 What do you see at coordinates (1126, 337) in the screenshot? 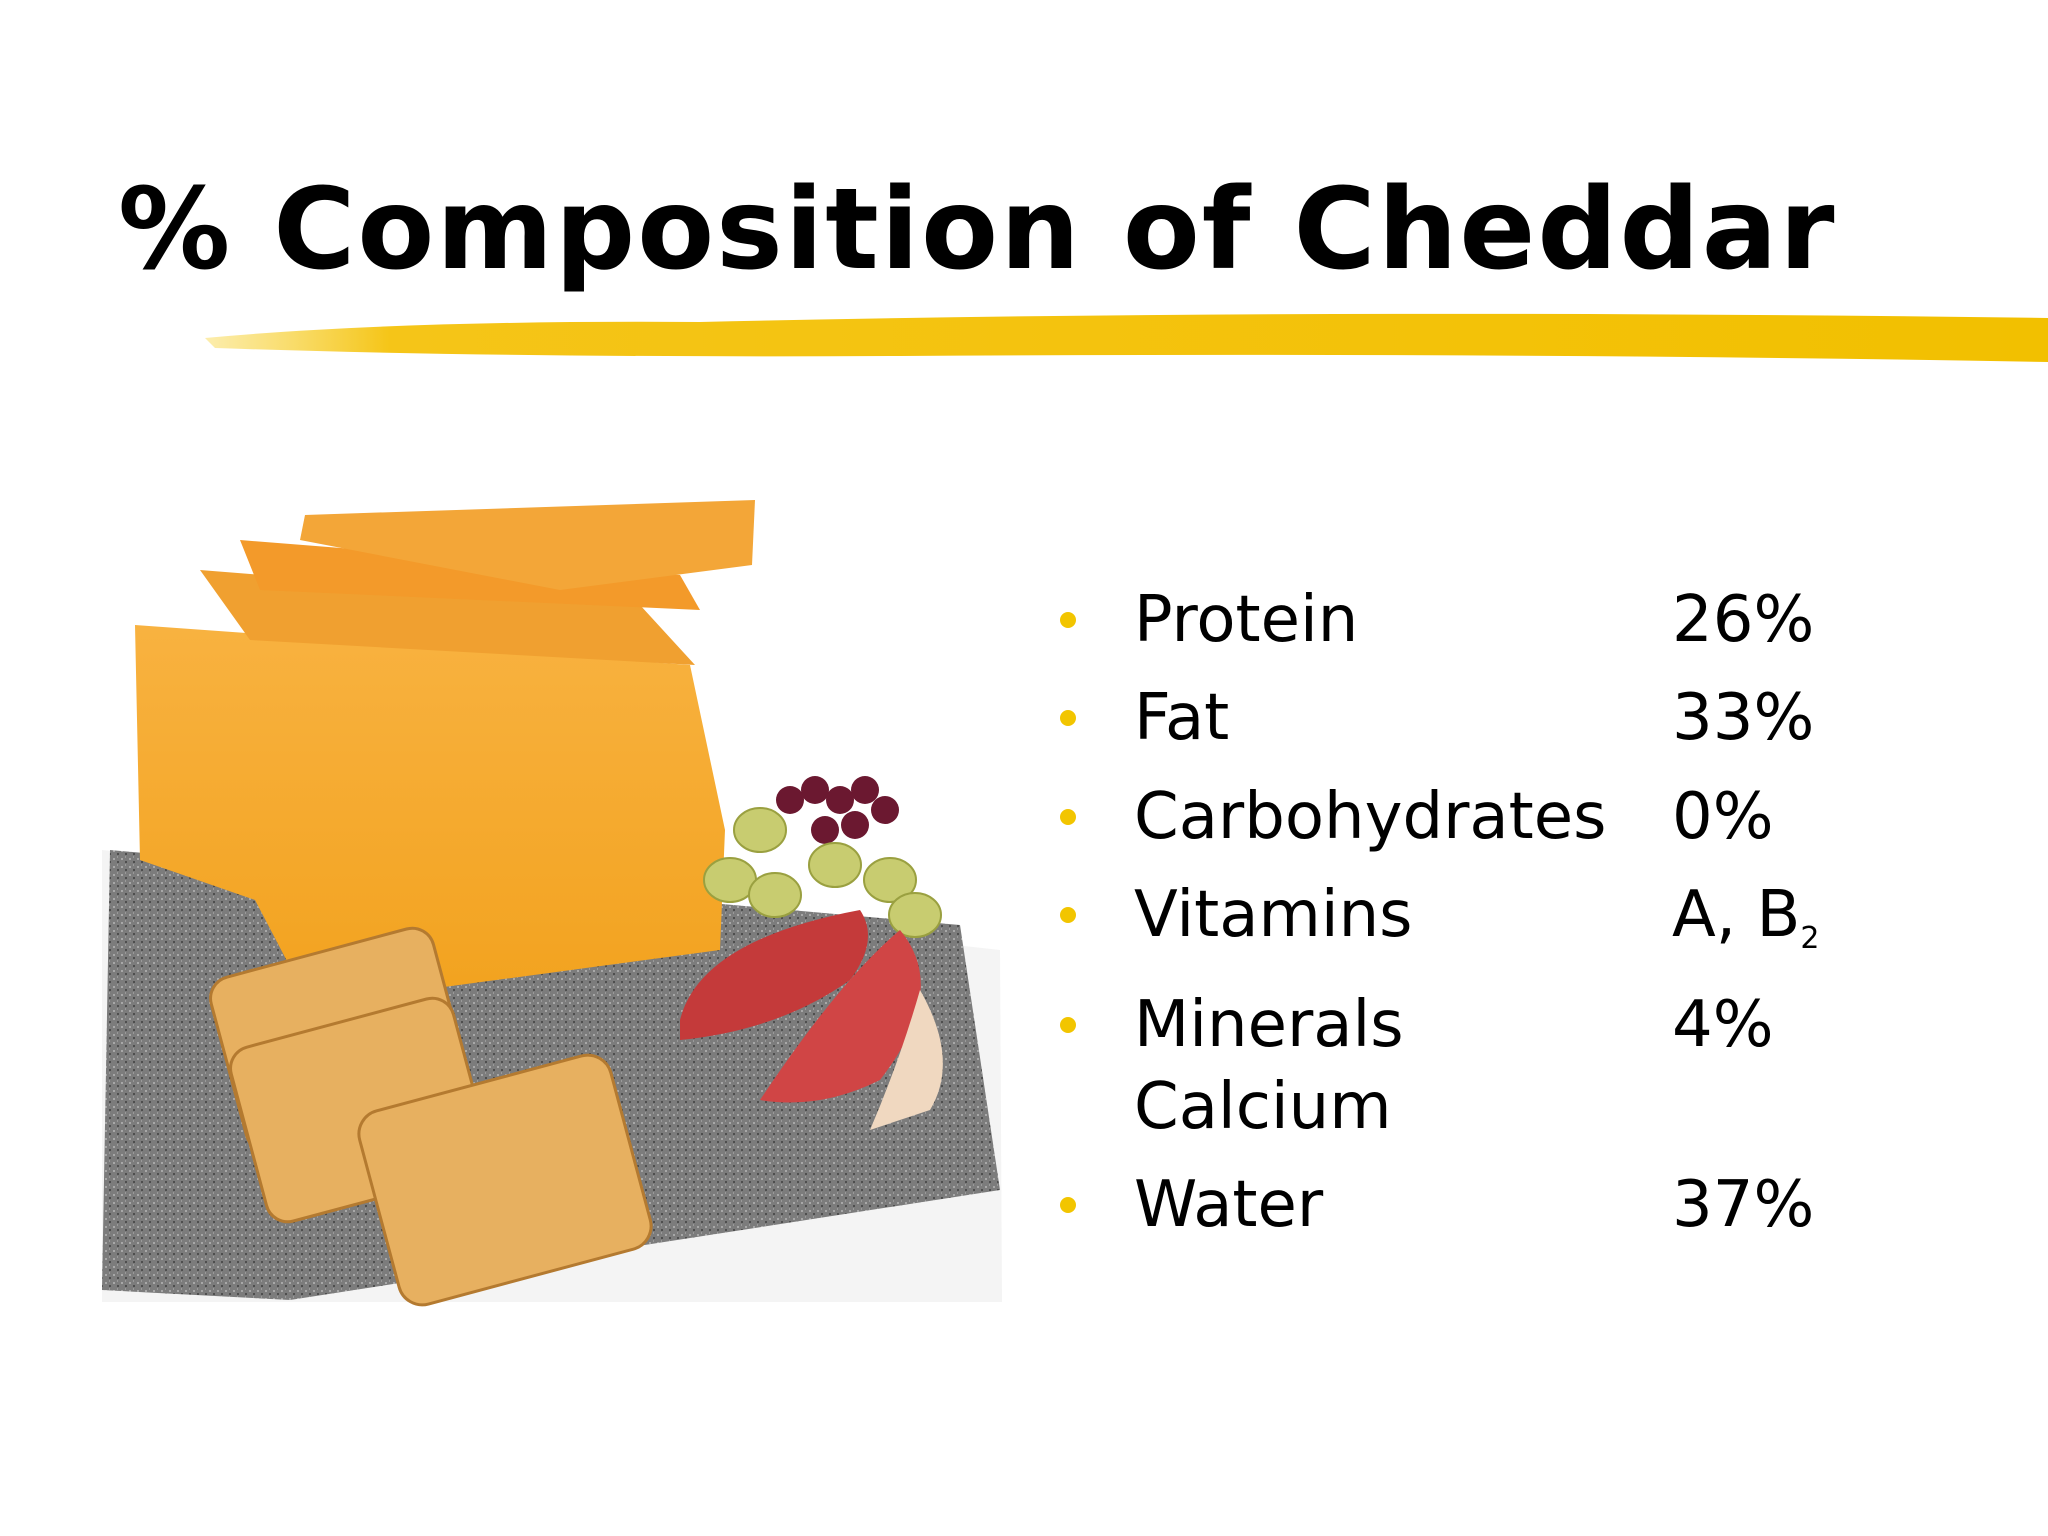
I see `brush-stroke` at bounding box center [1126, 337].